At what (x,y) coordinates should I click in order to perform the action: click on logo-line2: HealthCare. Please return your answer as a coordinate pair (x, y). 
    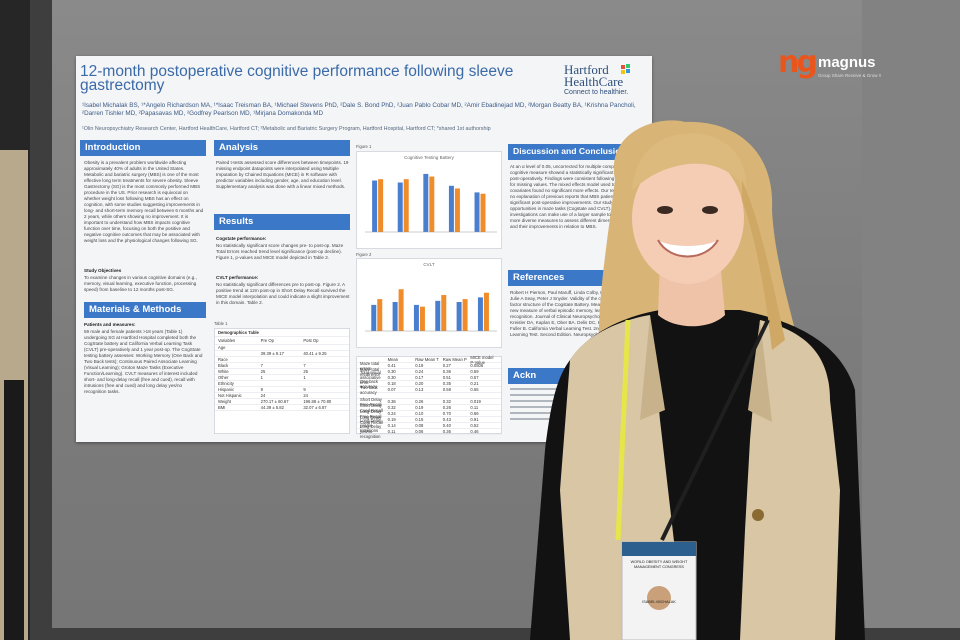
    Looking at the image, I should click on (594, 81).